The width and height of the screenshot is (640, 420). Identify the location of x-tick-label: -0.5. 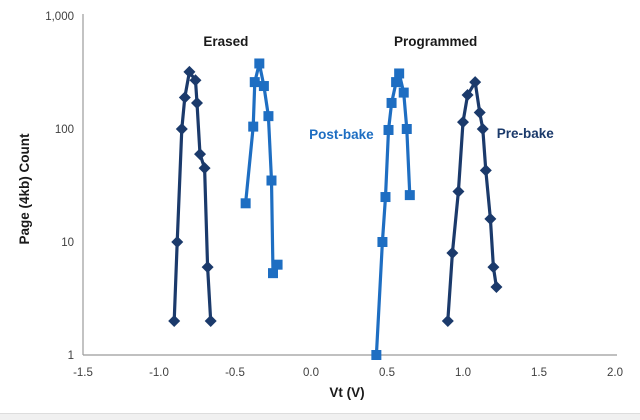
(235, 373).